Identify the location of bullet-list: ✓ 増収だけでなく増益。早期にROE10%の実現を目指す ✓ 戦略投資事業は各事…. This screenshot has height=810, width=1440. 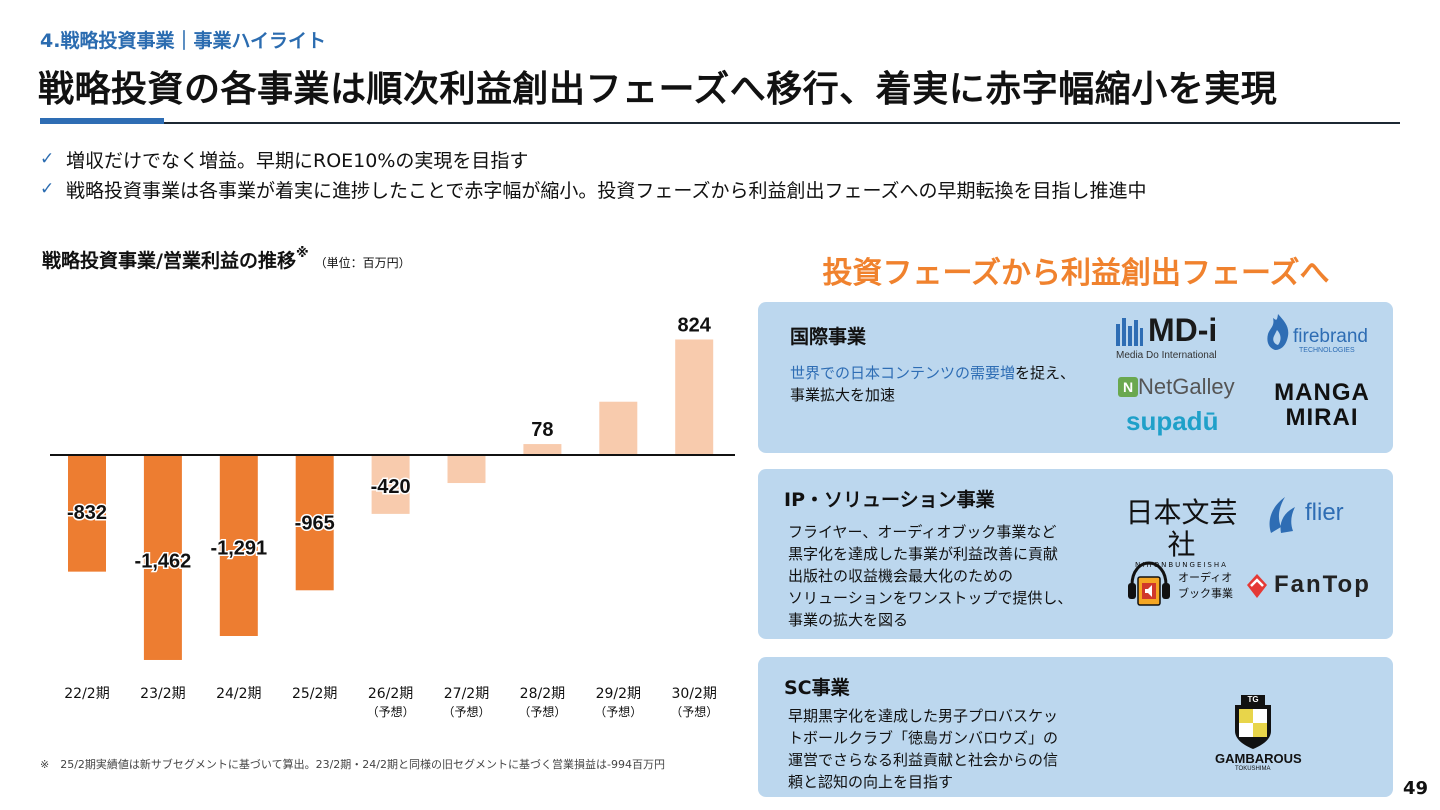
(593, 174).